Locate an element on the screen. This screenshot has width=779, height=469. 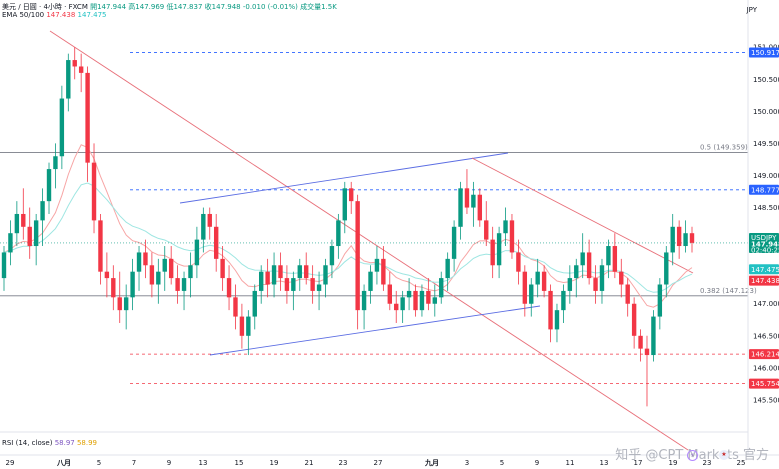
current-price-tag is located at coordinates (764, 242).